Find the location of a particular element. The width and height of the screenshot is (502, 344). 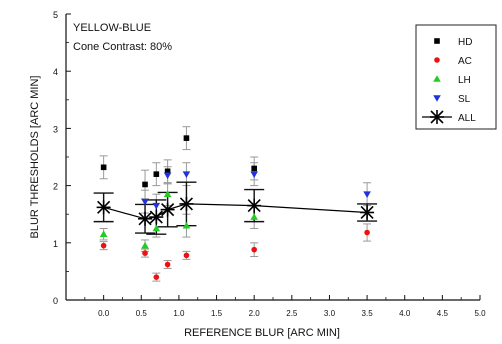

x-tick-label: 3.5 is located at coordinates (368, 313).